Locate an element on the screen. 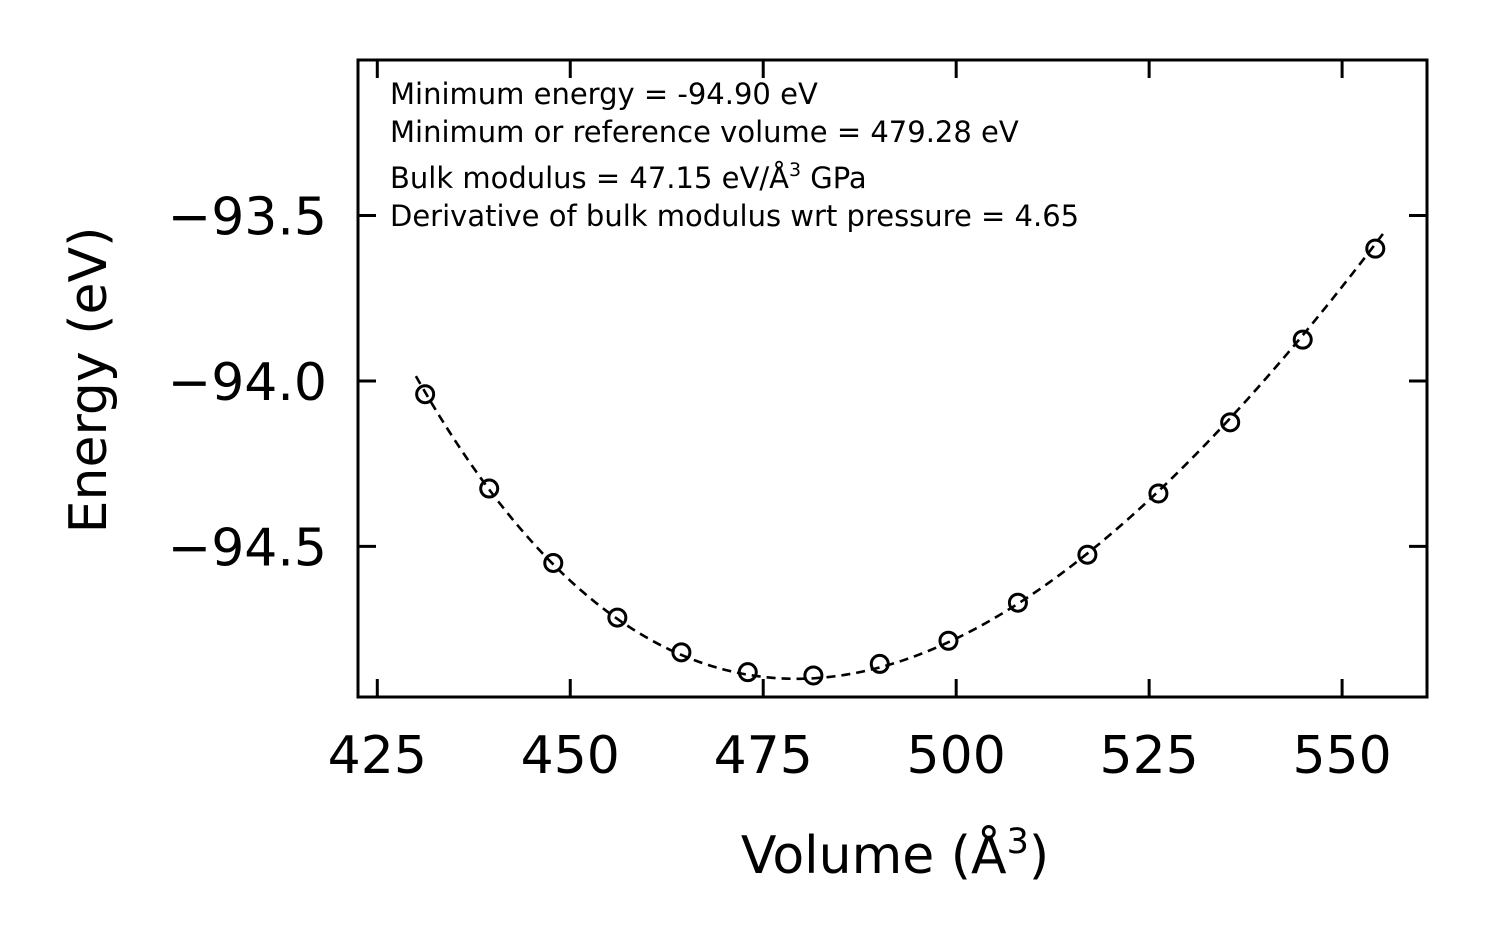  x-axis-label-close: ) is located at coordinates (1039, 856).